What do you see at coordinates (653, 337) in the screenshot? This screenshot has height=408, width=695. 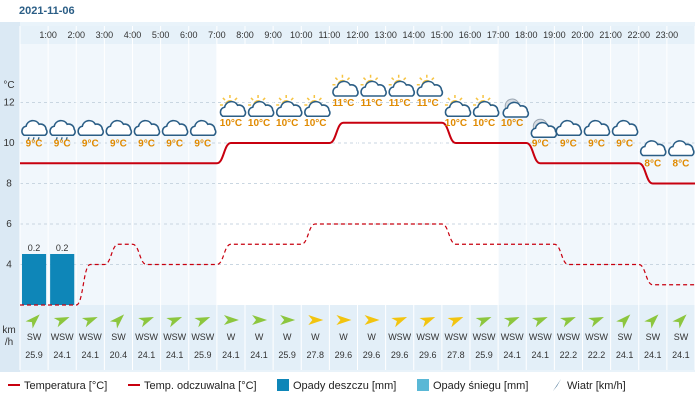 I see `wind-direction-label: SW` at bounding box center [653, 337].